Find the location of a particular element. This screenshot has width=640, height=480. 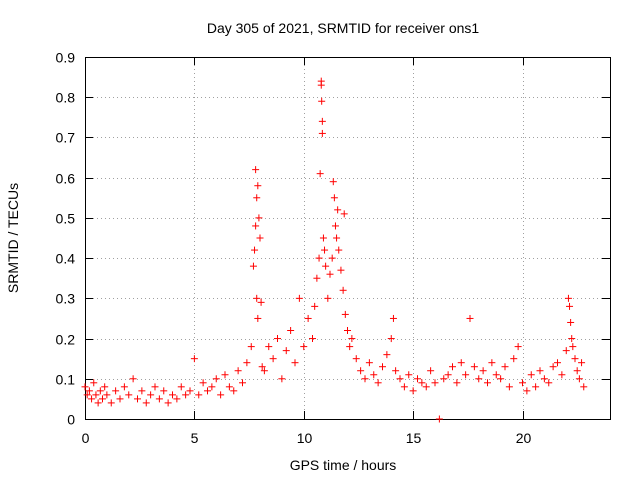

x-tick-label: 5 is located at coordinates (195, 438).